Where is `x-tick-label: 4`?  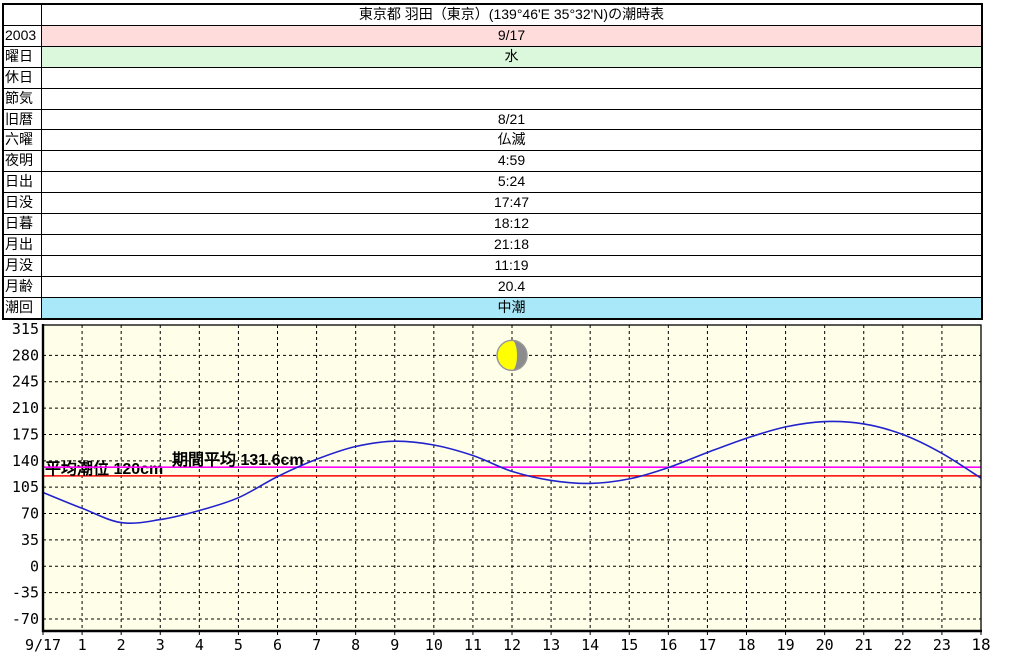 x-tick-label: 4 is located at coordinates (199, 645).